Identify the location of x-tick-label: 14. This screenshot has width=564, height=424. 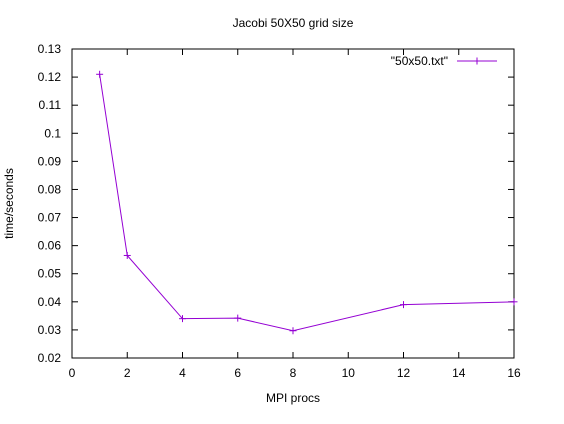
(459, 373).